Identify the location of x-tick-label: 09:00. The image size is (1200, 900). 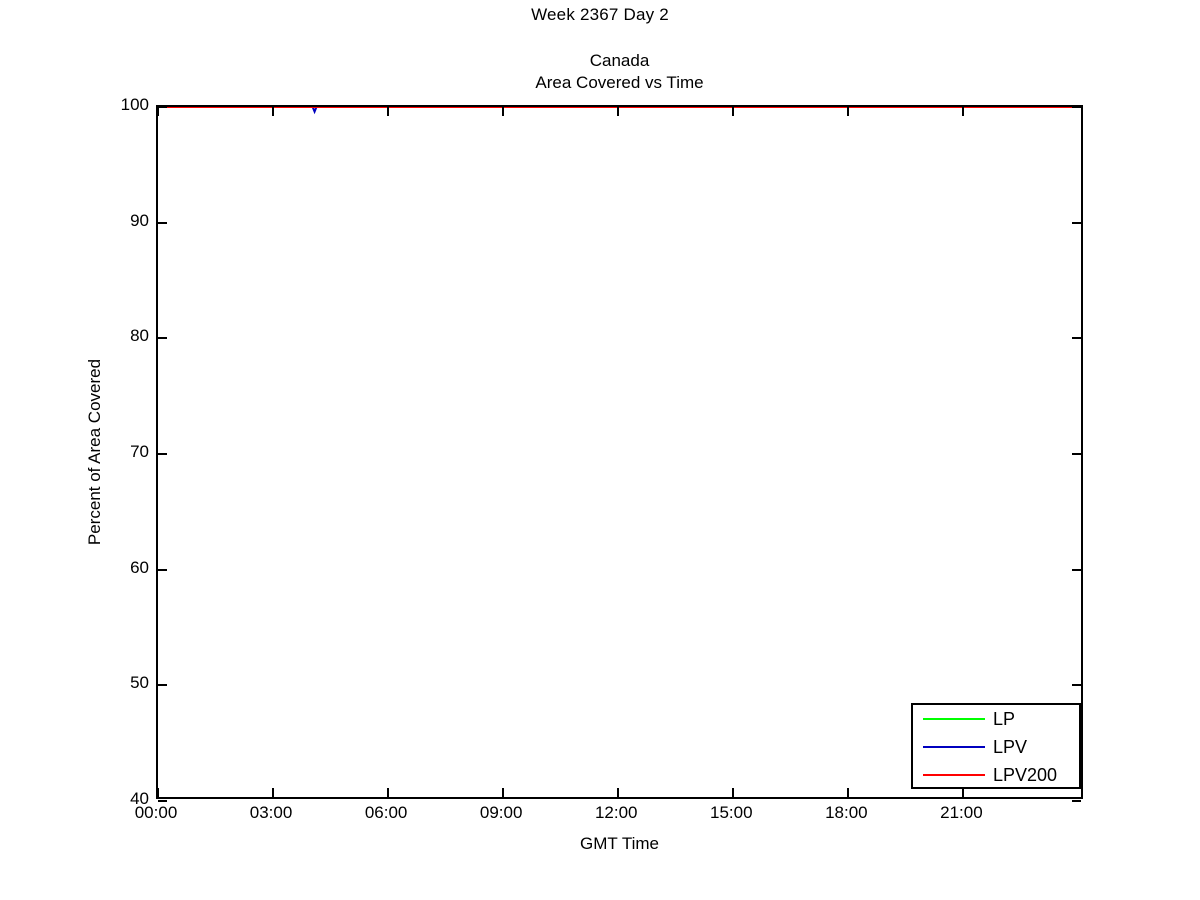
(501, 812).